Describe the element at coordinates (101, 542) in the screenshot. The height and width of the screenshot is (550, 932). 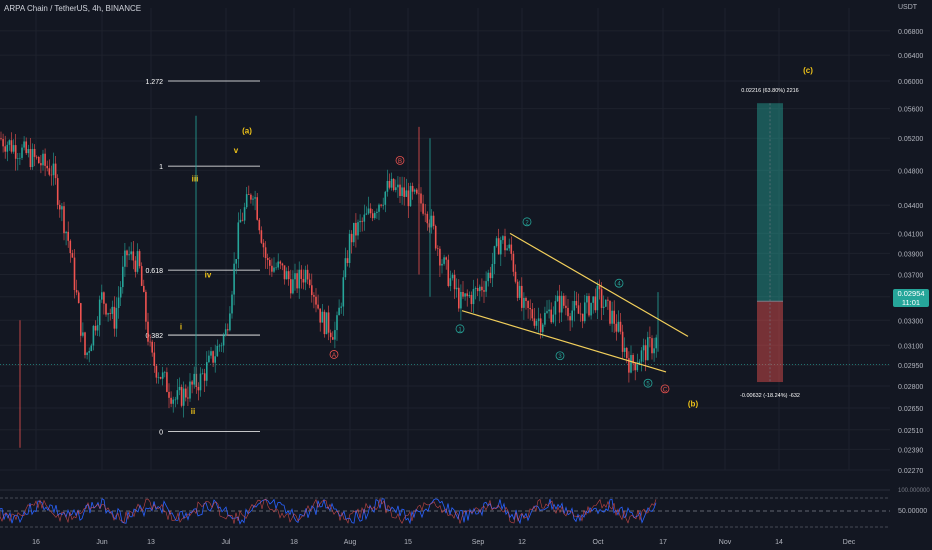
I see `x-tick-label: Jun` at that location.